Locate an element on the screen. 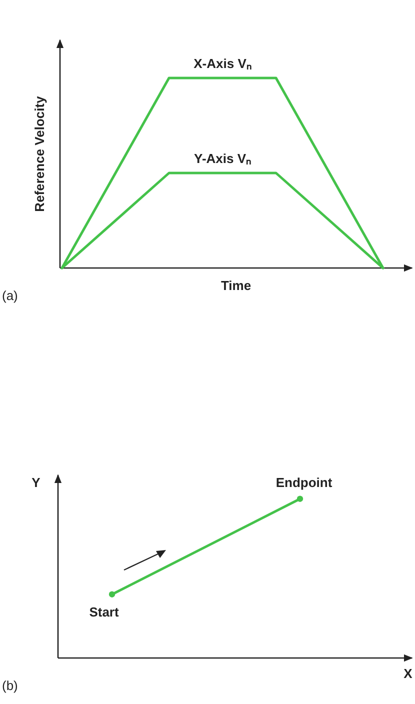  y-axis-title: Y is located at coordinates (36, 482).